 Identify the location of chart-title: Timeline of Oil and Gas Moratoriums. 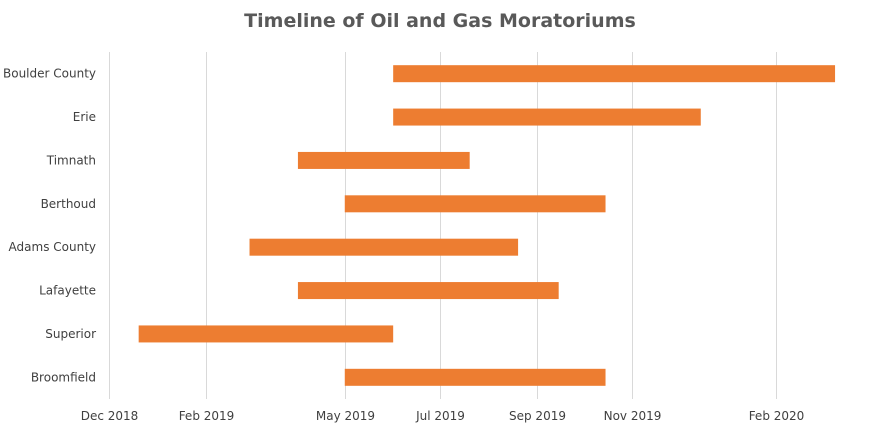
(440, 21).